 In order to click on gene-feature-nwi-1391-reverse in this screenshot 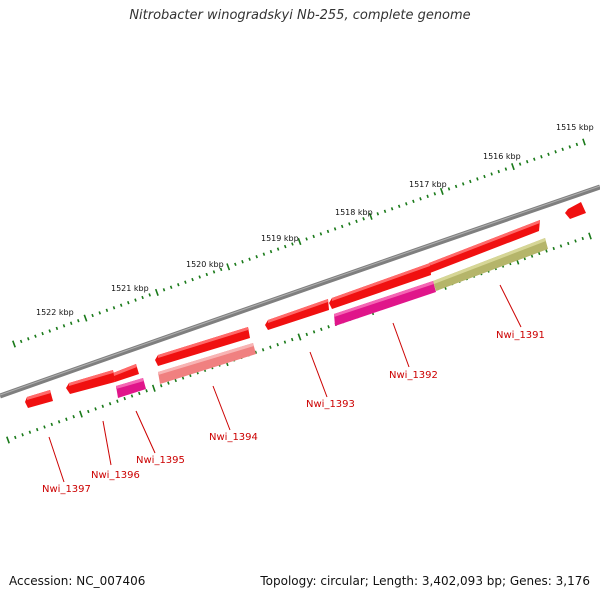, I will do `click(490, 264)`.